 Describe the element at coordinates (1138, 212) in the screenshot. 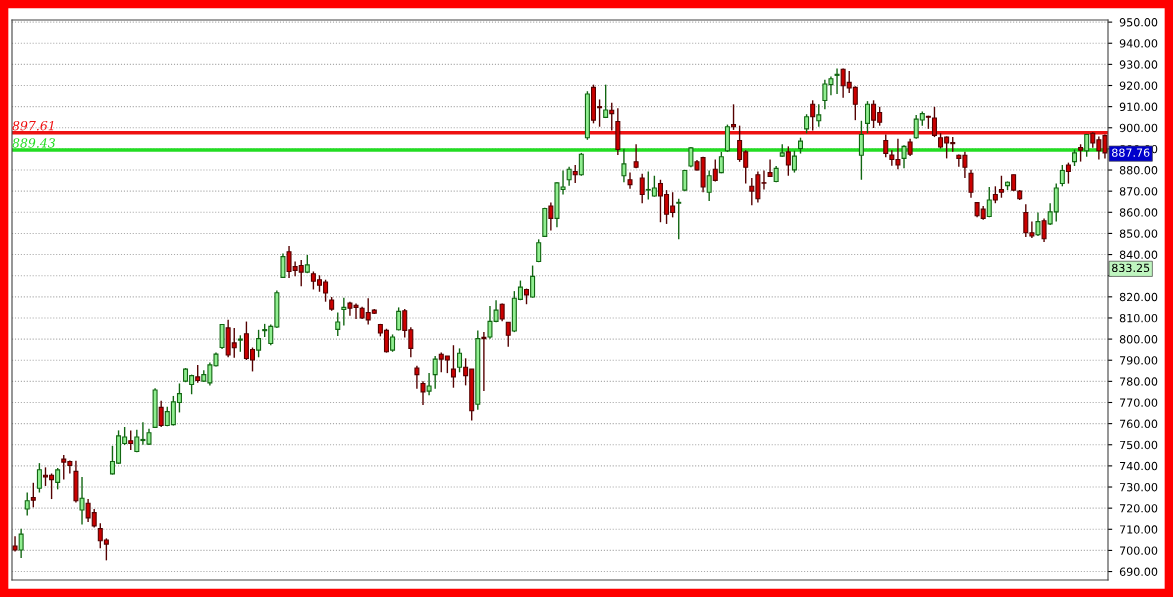

I see `y-tick-label: 860.00` at that location.